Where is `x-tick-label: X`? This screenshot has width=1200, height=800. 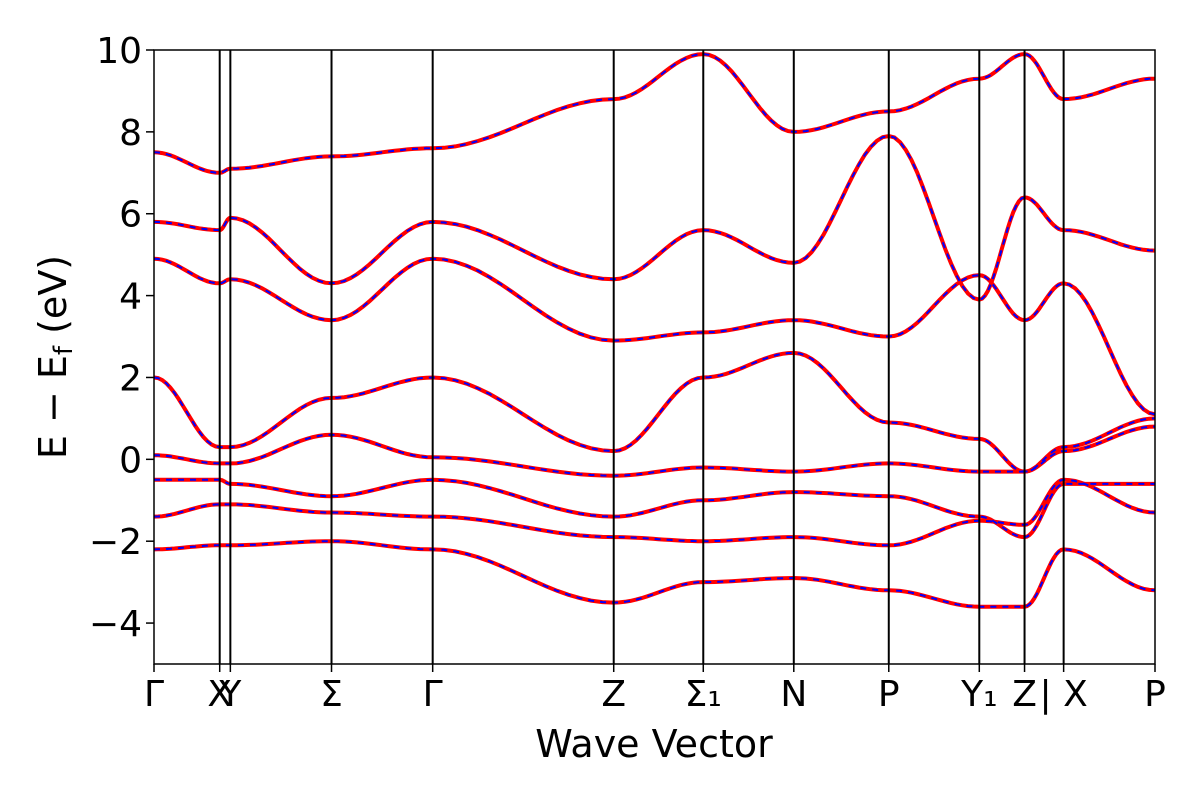 x-tick-label: X is located at coordinates (219, 694).